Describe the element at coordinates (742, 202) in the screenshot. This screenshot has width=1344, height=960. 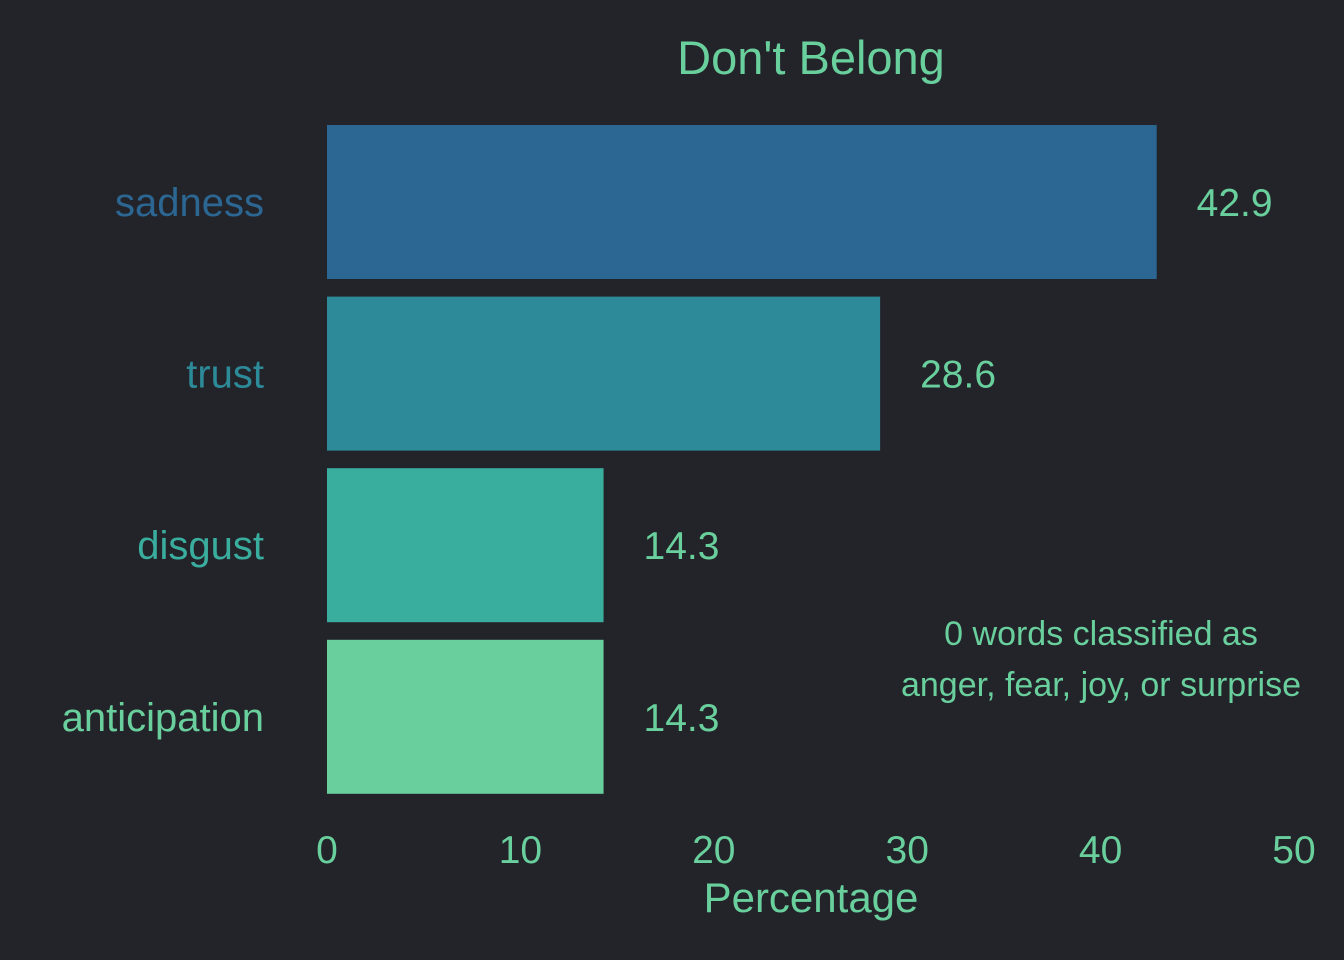
I see `bar-sadness` at that location.